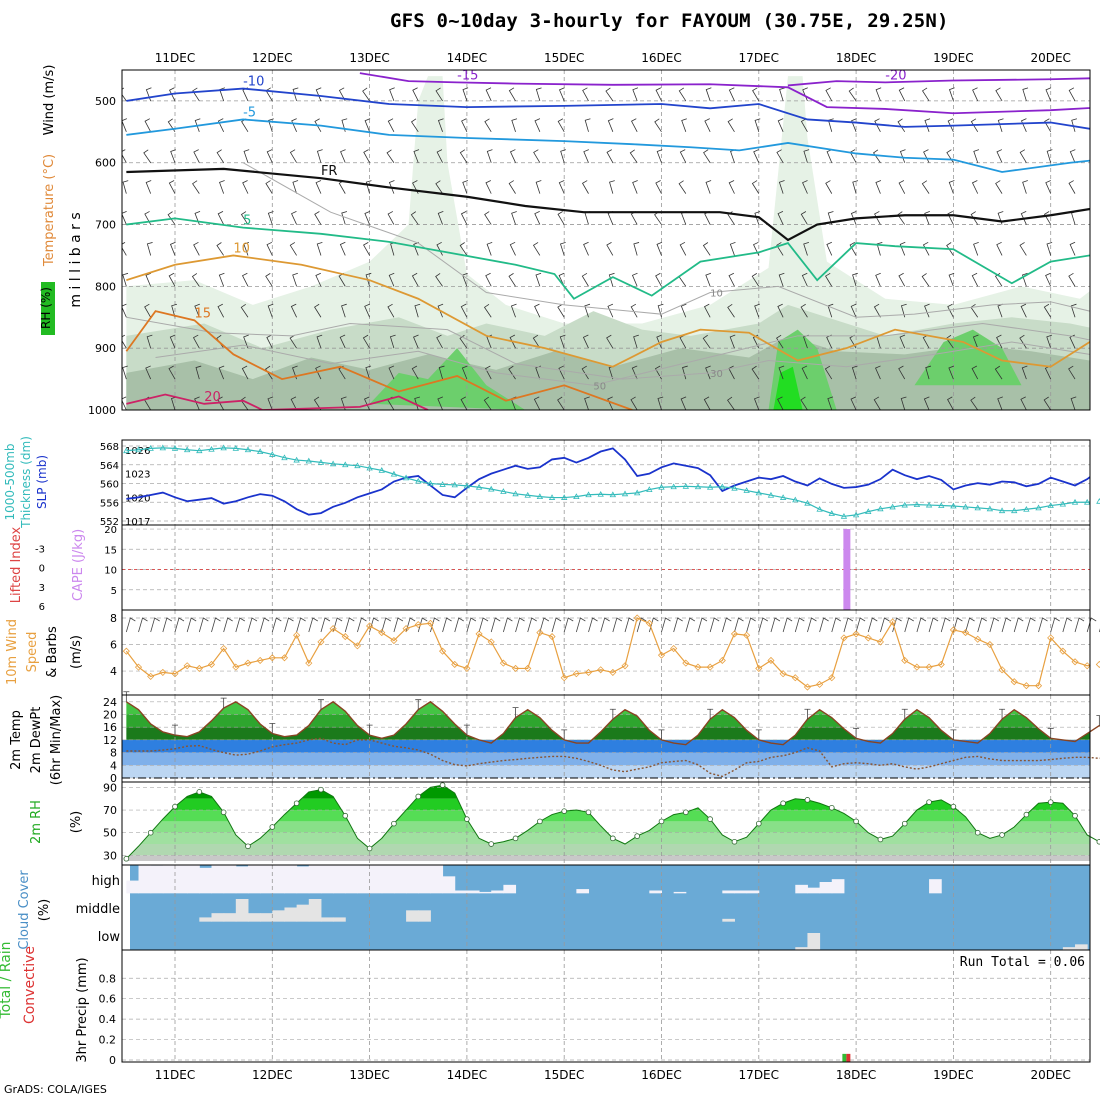 This screenshot has height=1100, width=1100. I want to click on thickness-tick-label: 556, so click(109, 503).